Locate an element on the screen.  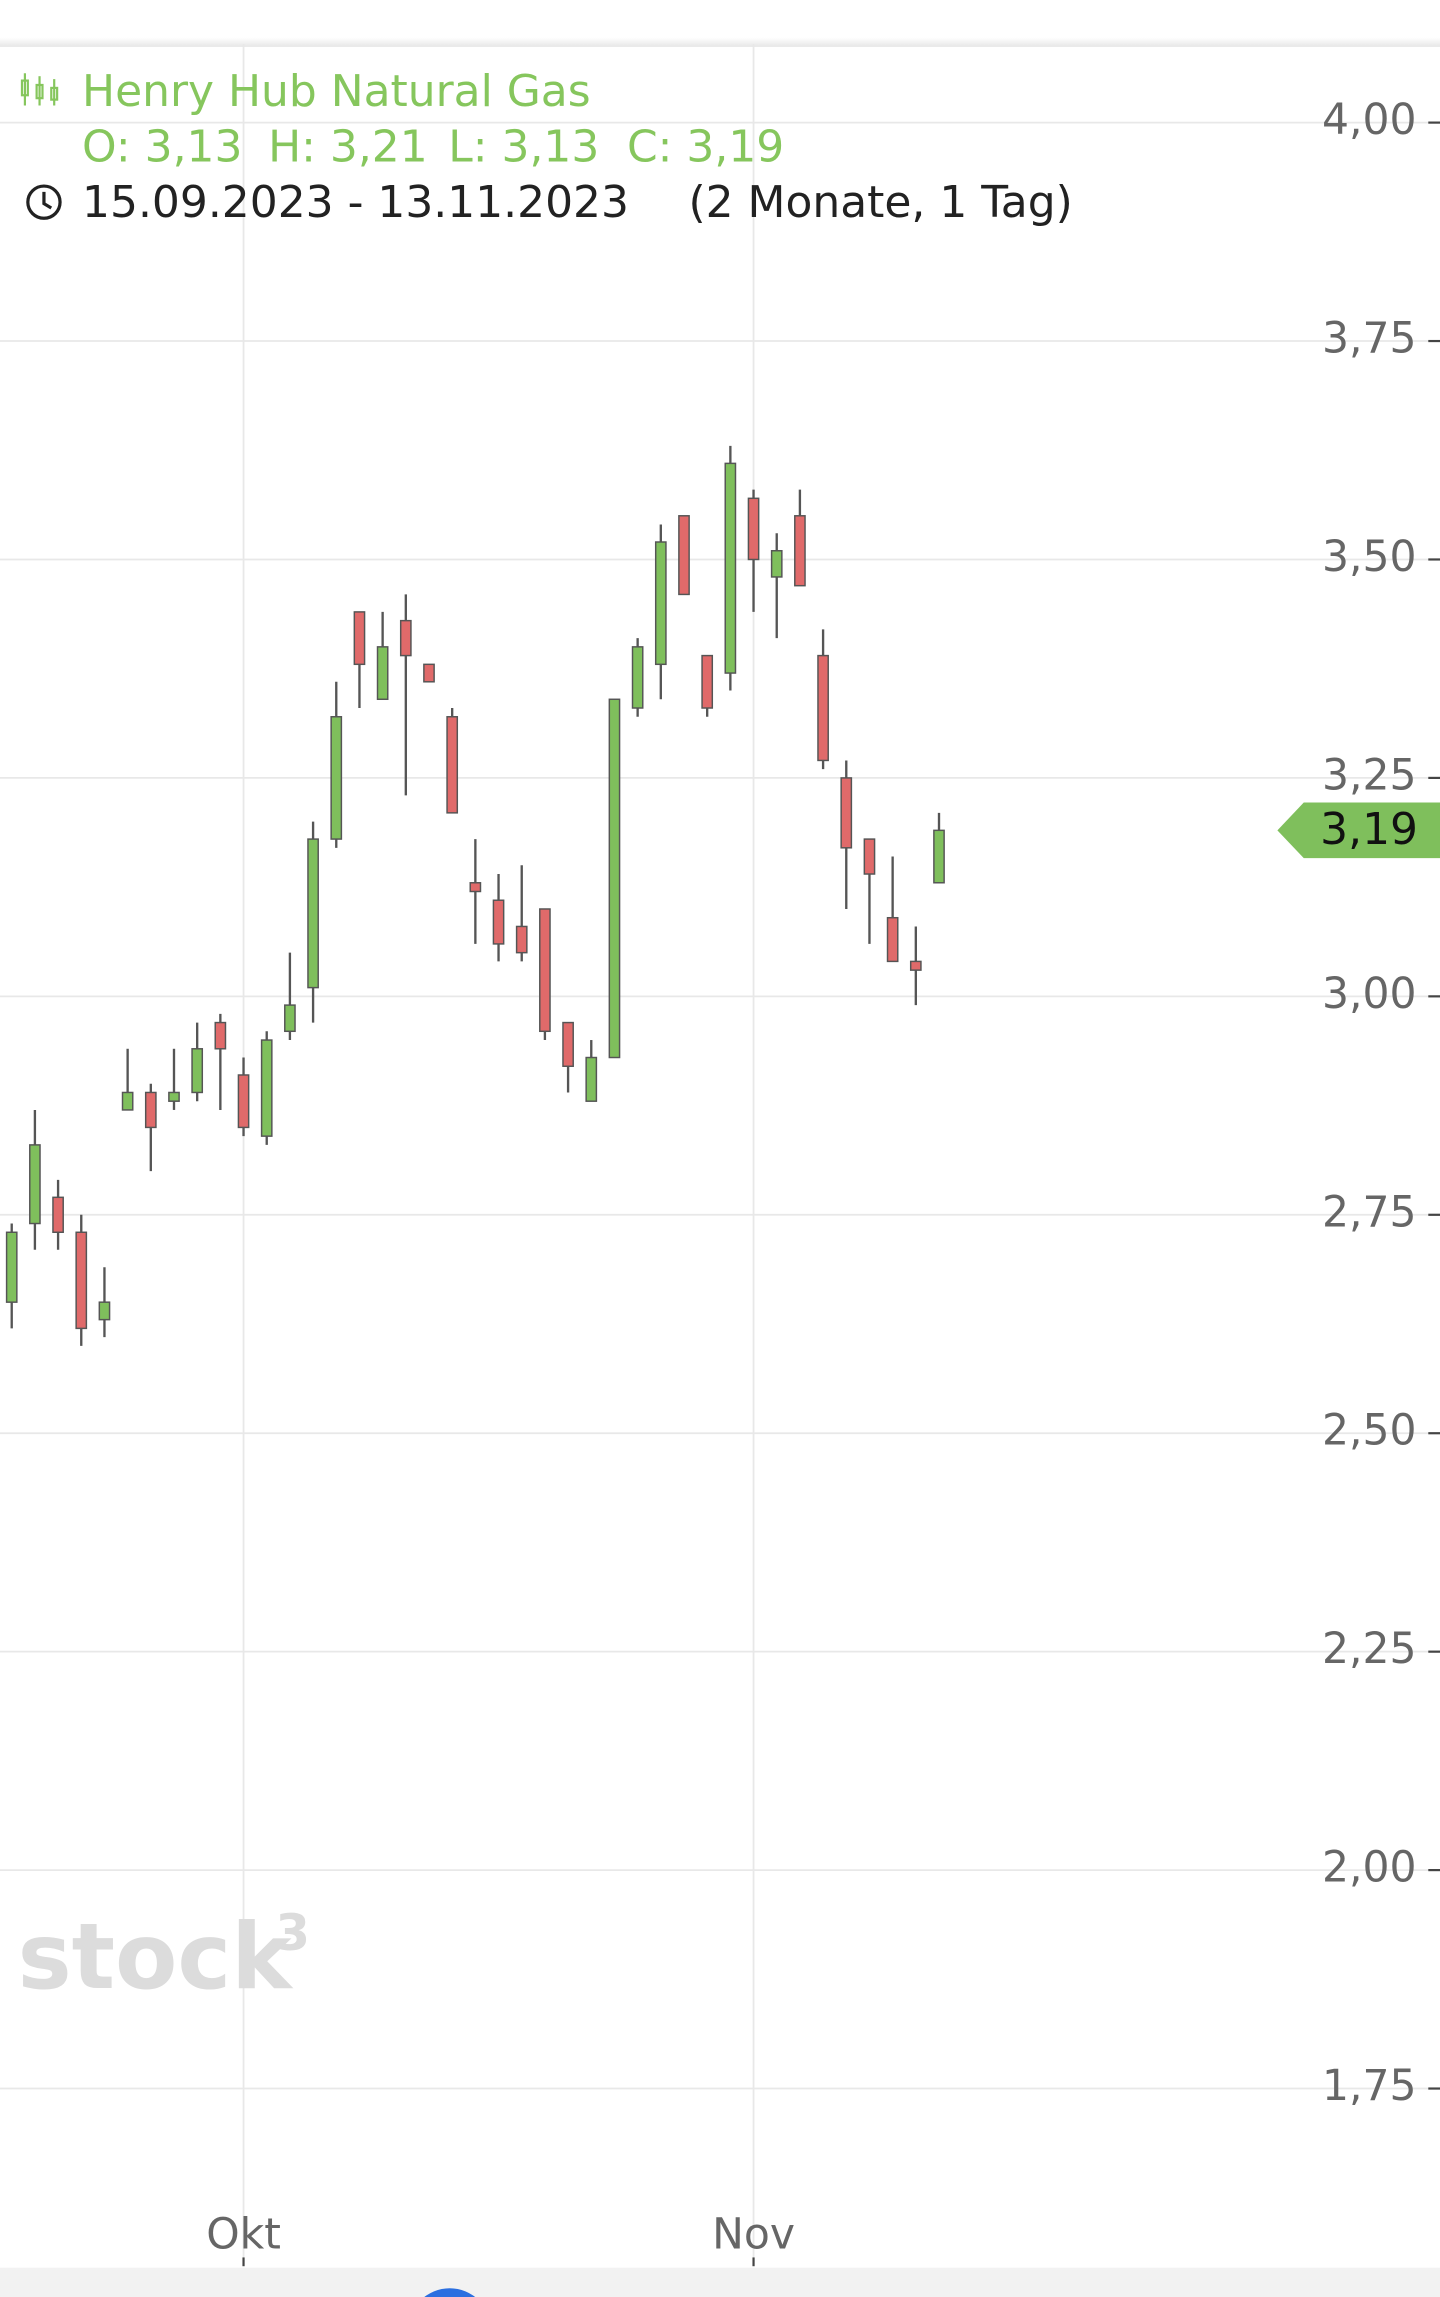
last-price-tag is located at coordinates (1358, 830).